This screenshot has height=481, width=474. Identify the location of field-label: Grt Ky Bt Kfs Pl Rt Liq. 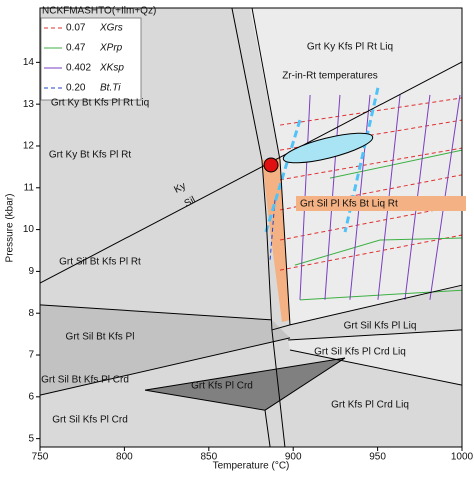
(100, 103).